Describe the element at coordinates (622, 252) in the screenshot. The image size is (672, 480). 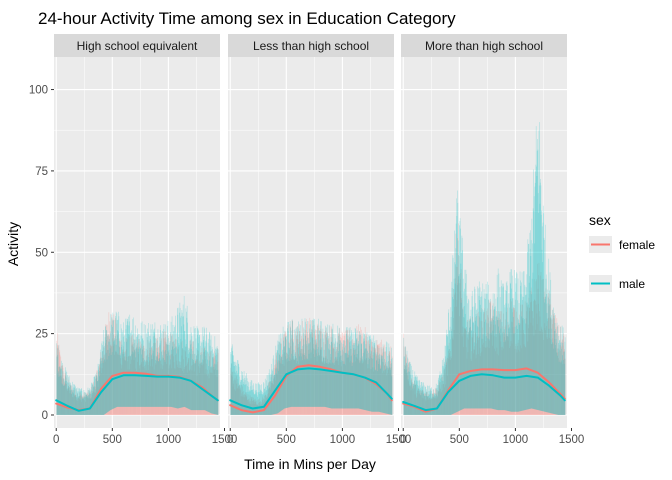
I see `legend: sex female male` at that location.